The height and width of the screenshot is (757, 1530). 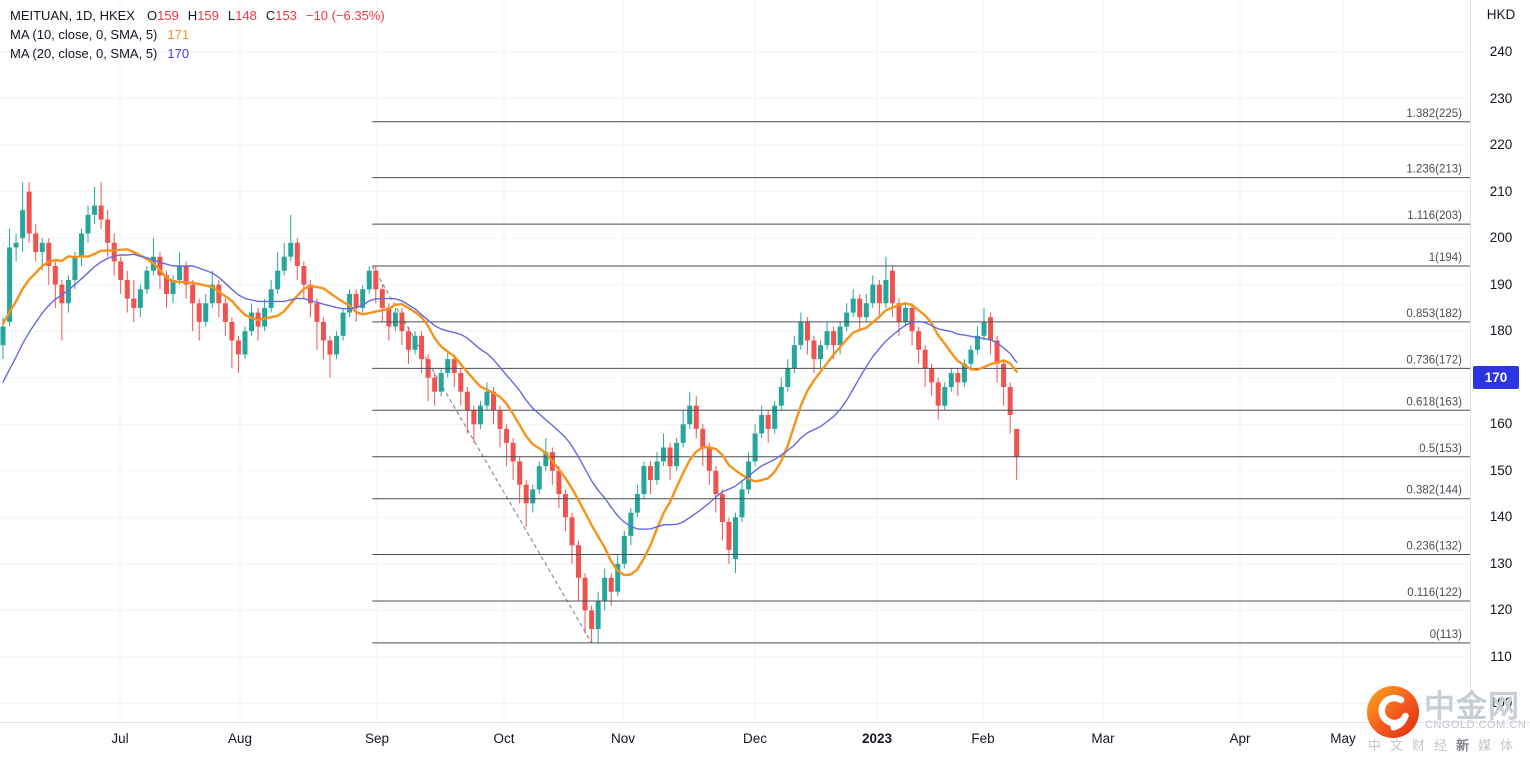 I want to click on fib-label: 0(113), so click(x=1446, y=635).